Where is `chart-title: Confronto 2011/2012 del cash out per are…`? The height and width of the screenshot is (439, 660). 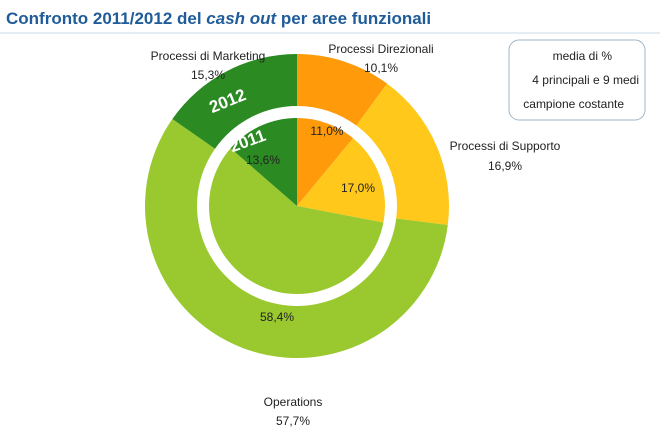 chart-title: Confronto 2011/2012 del cash out per are… is located at coordinates (218, 18).